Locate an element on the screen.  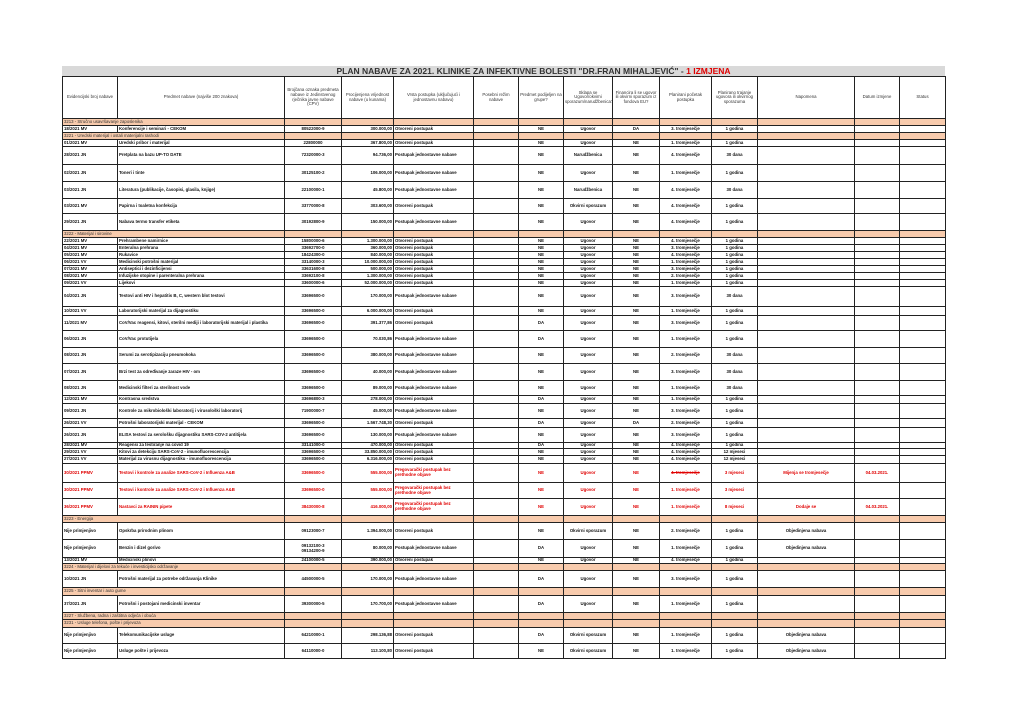
cell-text: 30125100-2 is located at coordinates (313, 172).